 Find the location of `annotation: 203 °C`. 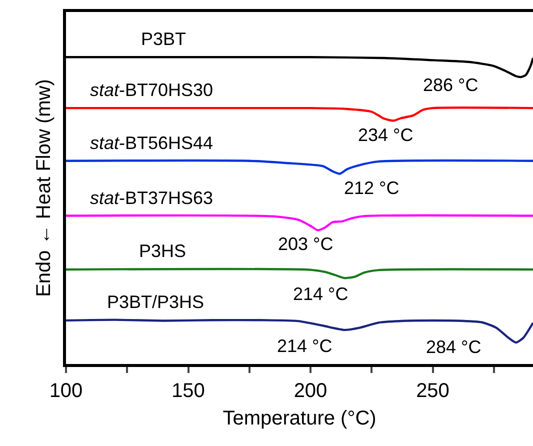

annotation: 203 °C is located at coordinates (306, 244).